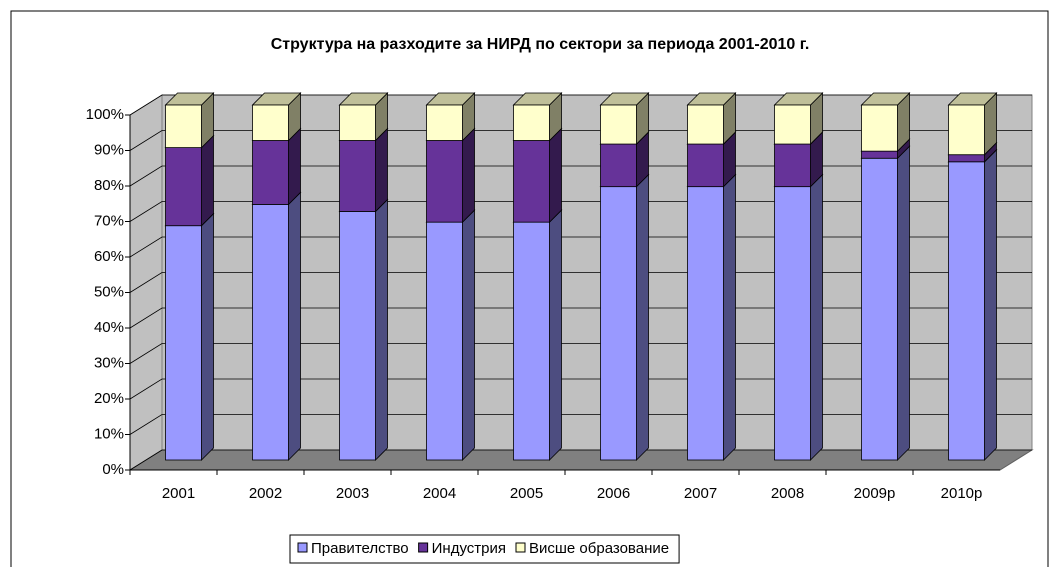 This screenshot has width=1059, height=567. I want to click on x-tick-label: 2004, so click(439, 493).